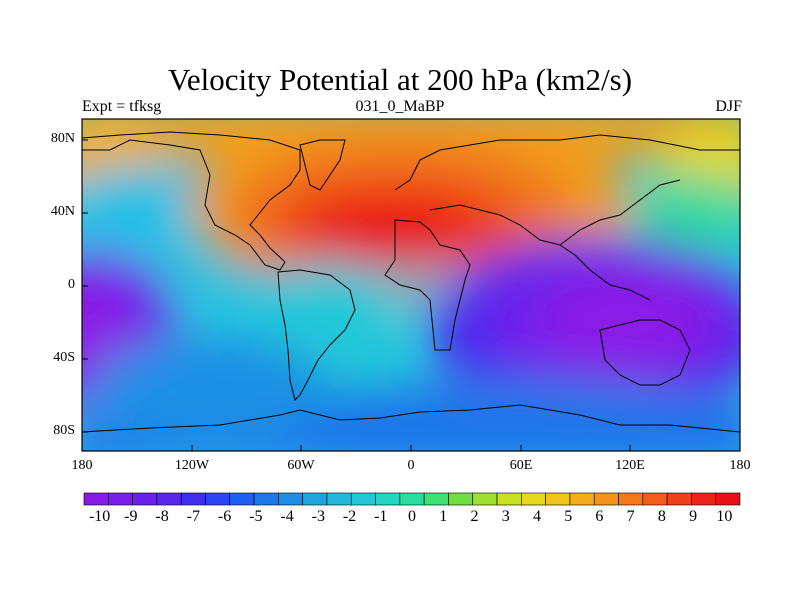 The image size is (800, 600). What do you see at coordinates (62, 138) in the screenshot?
I see `lat-tick-label: 80N` at bounding box center [62, 138].